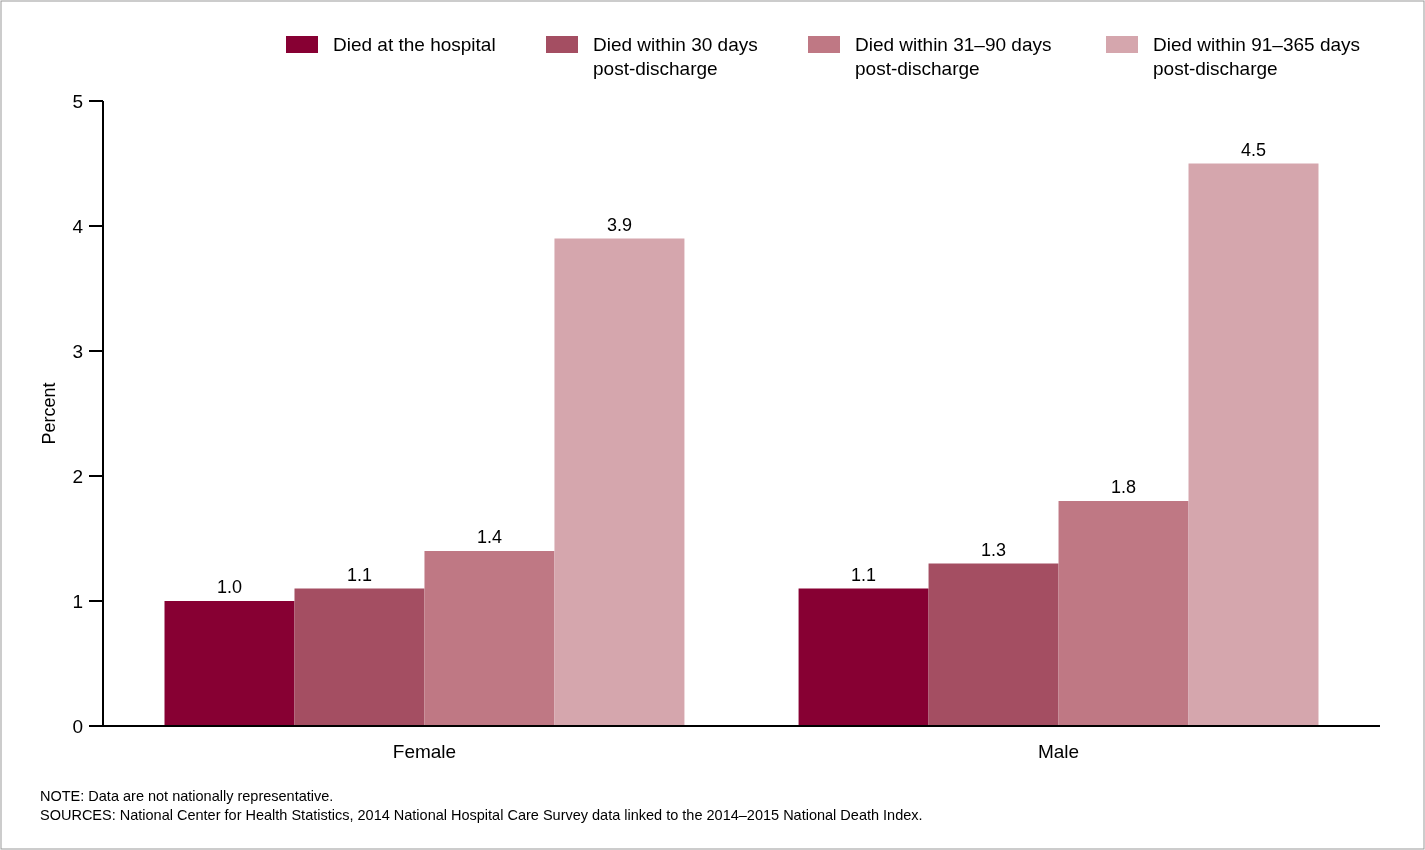  I want to click on x-tick-label: Female, so click(424, 751).